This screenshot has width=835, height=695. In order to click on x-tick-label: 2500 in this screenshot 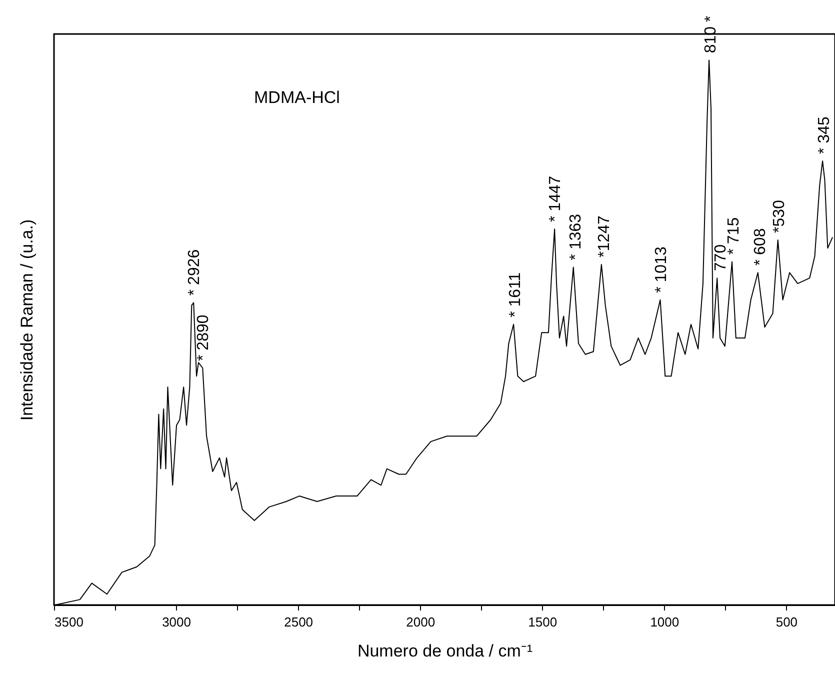, I will do `click(299, 622)`.